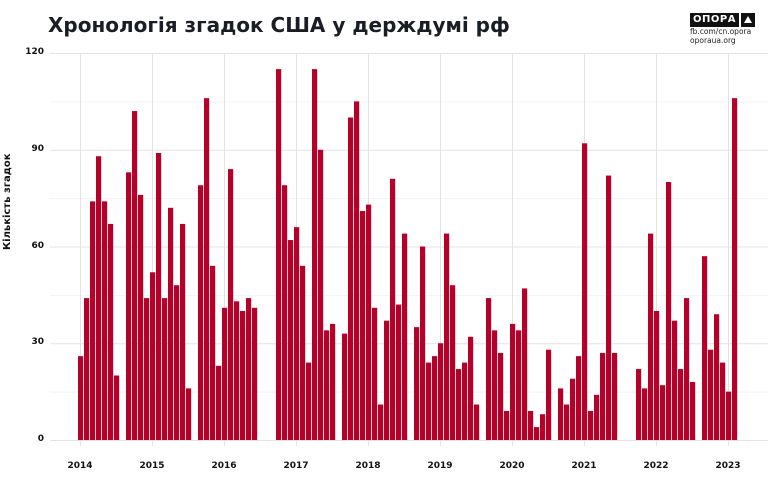 This screenshot has height=489, width=780. Describe the element at coordinates (512, 466) in the screenshot. I see `x-tick-label: 2020` at that location.